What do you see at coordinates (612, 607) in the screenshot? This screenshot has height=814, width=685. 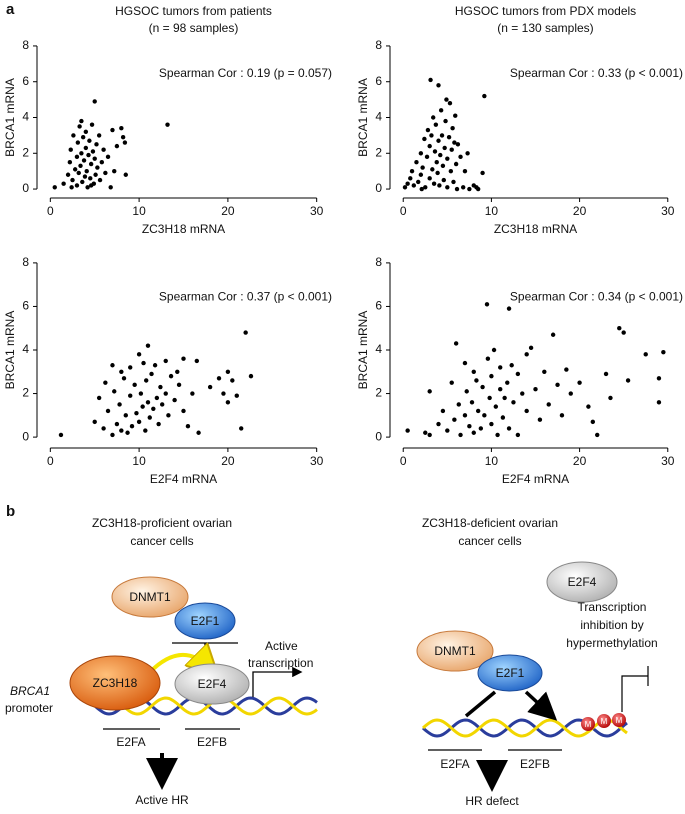 I see `label: Transcription` at bounding box center [612, 607].